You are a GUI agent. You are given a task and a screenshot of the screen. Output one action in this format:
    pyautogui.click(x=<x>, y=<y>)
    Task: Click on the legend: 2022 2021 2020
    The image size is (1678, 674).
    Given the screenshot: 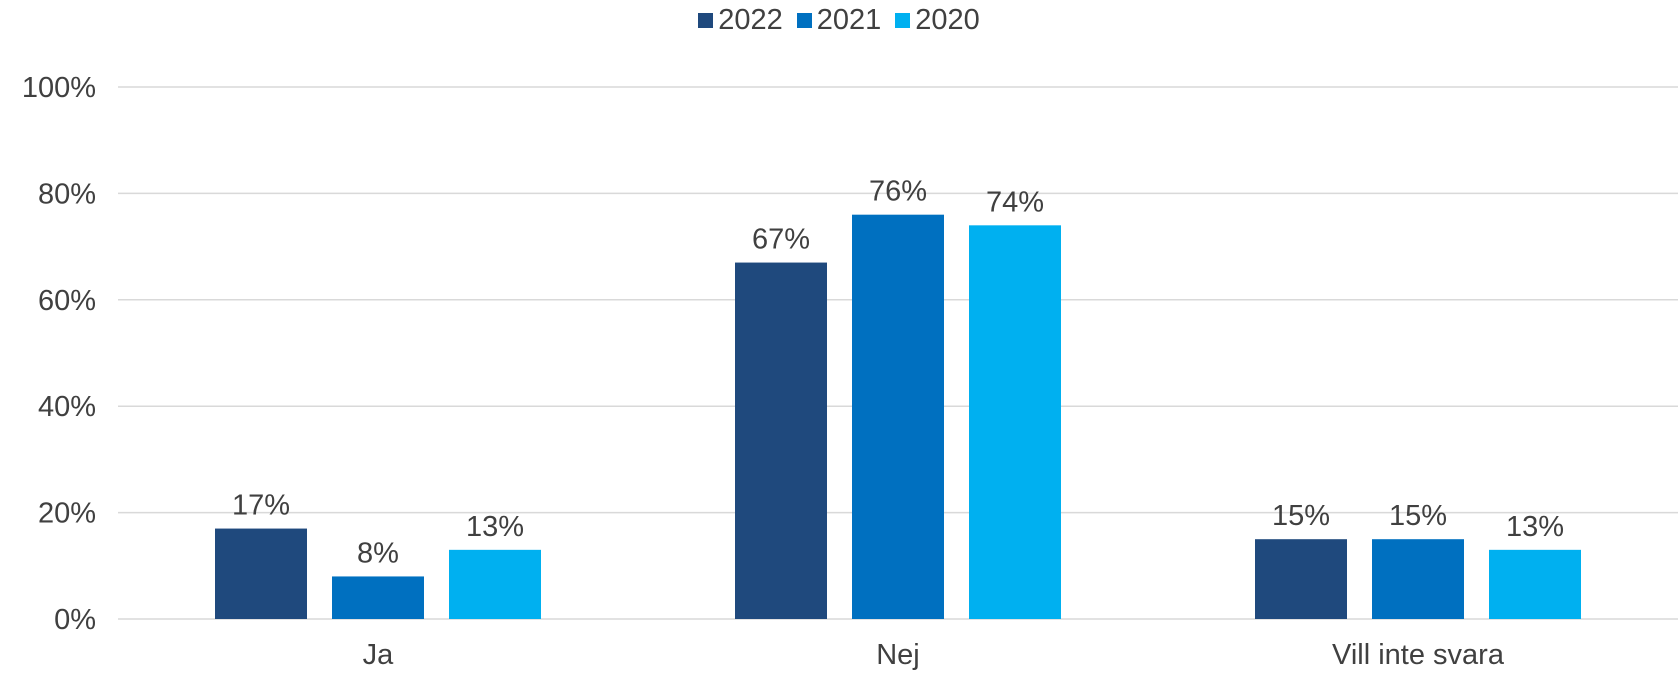 What is the action you would take?
    pyautogui.click(x=839, y=20)
    